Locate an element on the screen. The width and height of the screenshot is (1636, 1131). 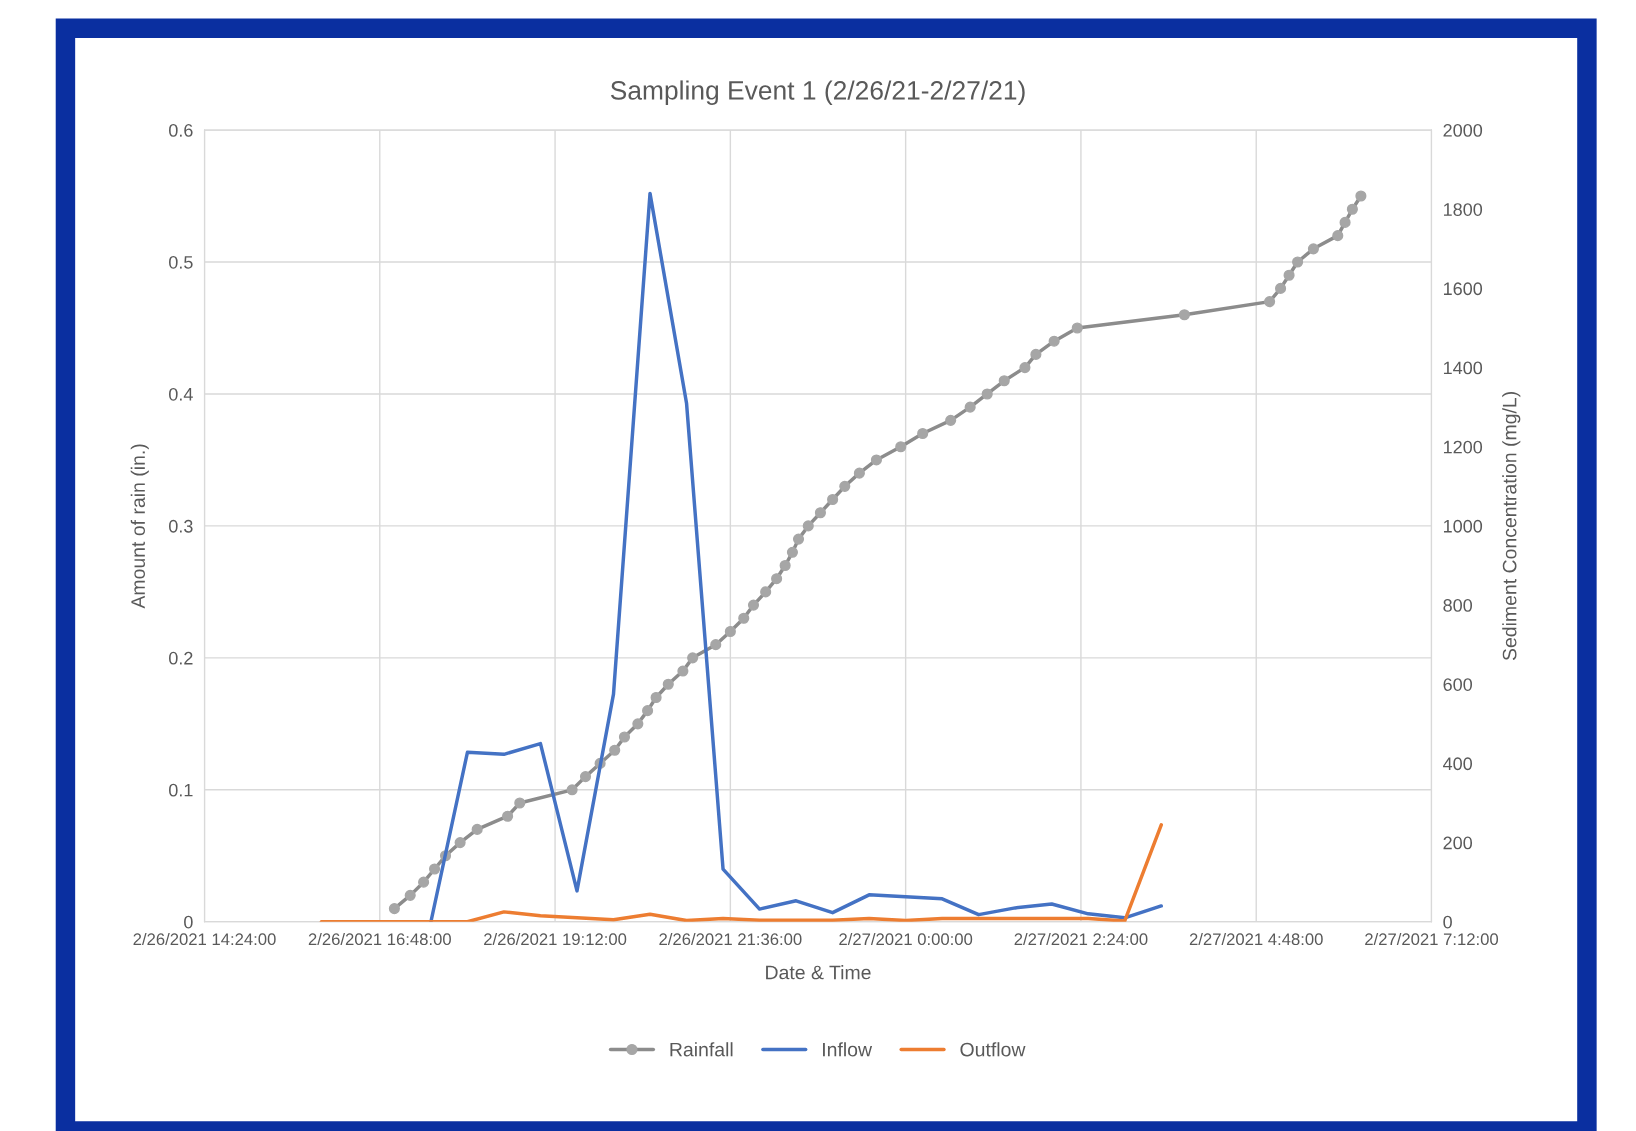
y-tick-label: 0.3 is located at coordinates (181, 526).